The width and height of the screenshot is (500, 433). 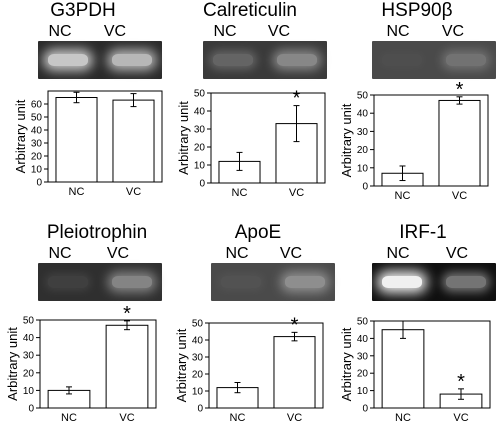 I want to click on panel-title: Calreticulin, so click(x=250, y=10).